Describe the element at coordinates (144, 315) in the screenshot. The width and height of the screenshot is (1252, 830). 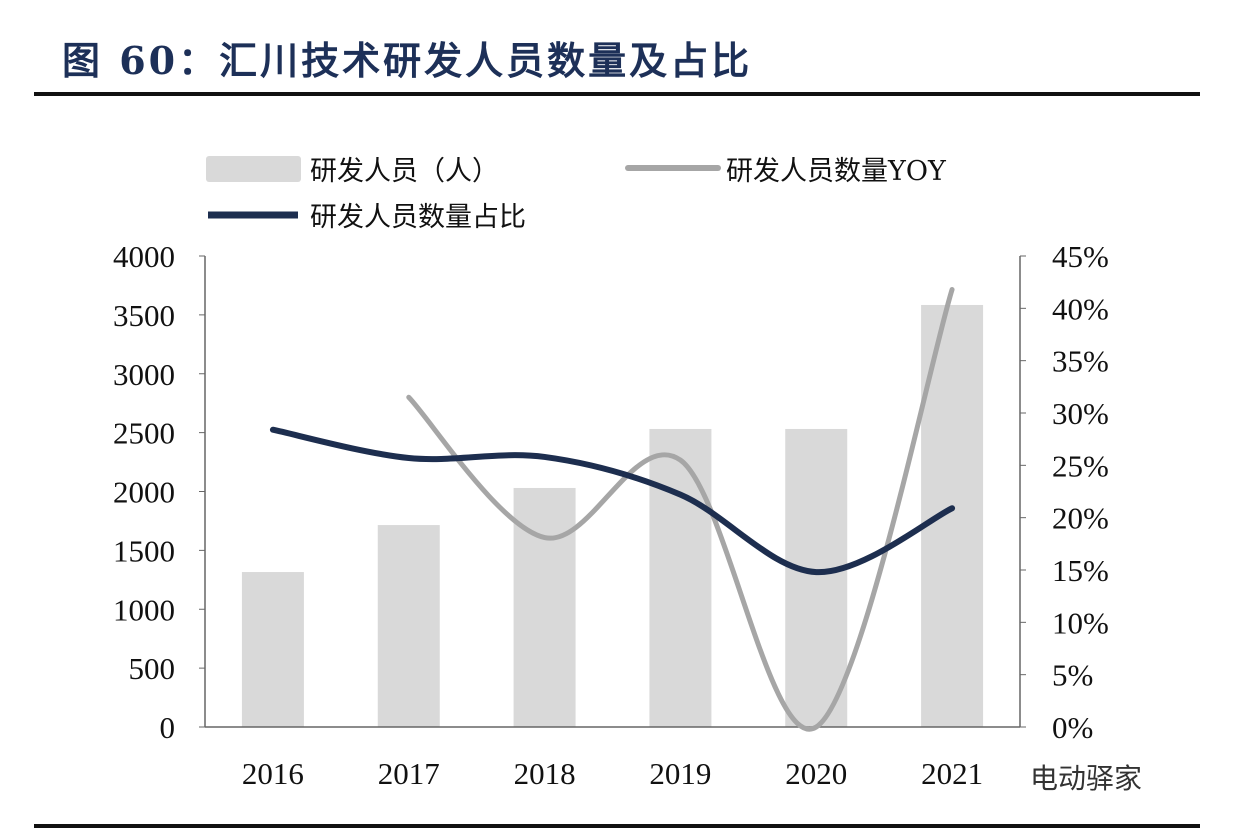
I see `left-tick-label: 3500` at that location.